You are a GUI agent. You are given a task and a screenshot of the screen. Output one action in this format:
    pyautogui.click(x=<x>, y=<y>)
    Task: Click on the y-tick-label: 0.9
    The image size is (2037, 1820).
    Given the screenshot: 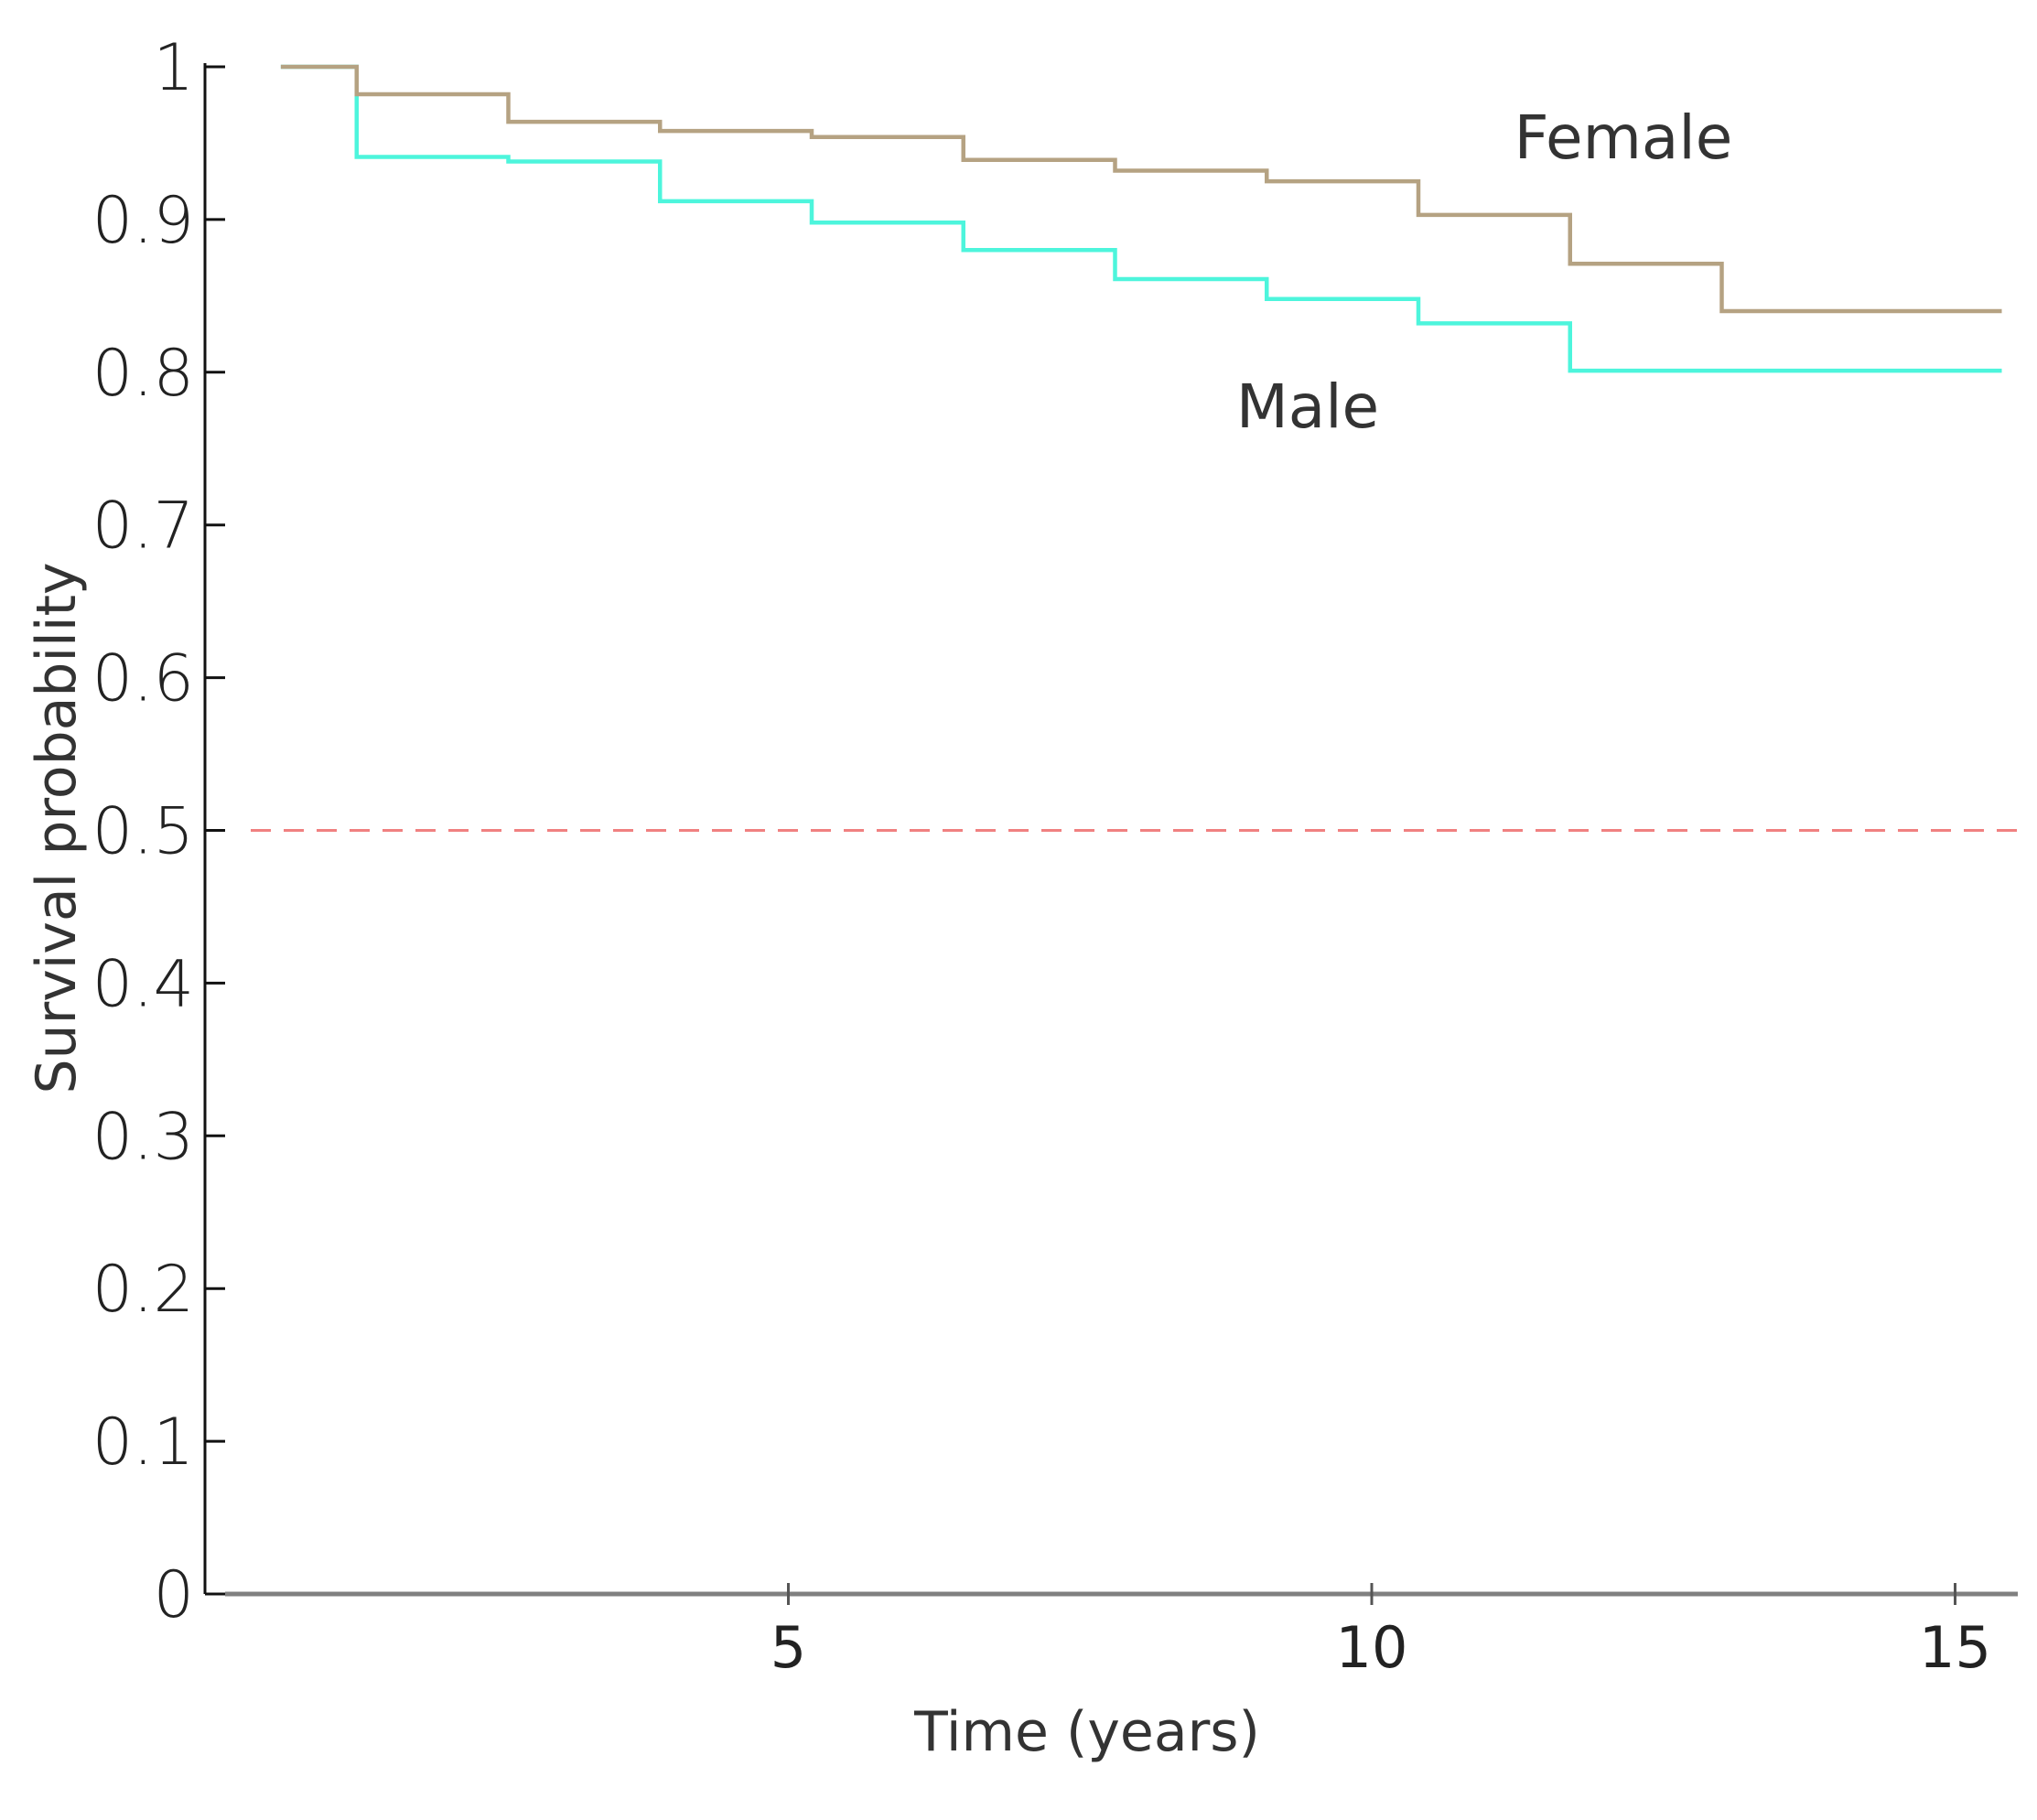 What is the action you would take?
    pyautogui.click(x=143, y=220)
    